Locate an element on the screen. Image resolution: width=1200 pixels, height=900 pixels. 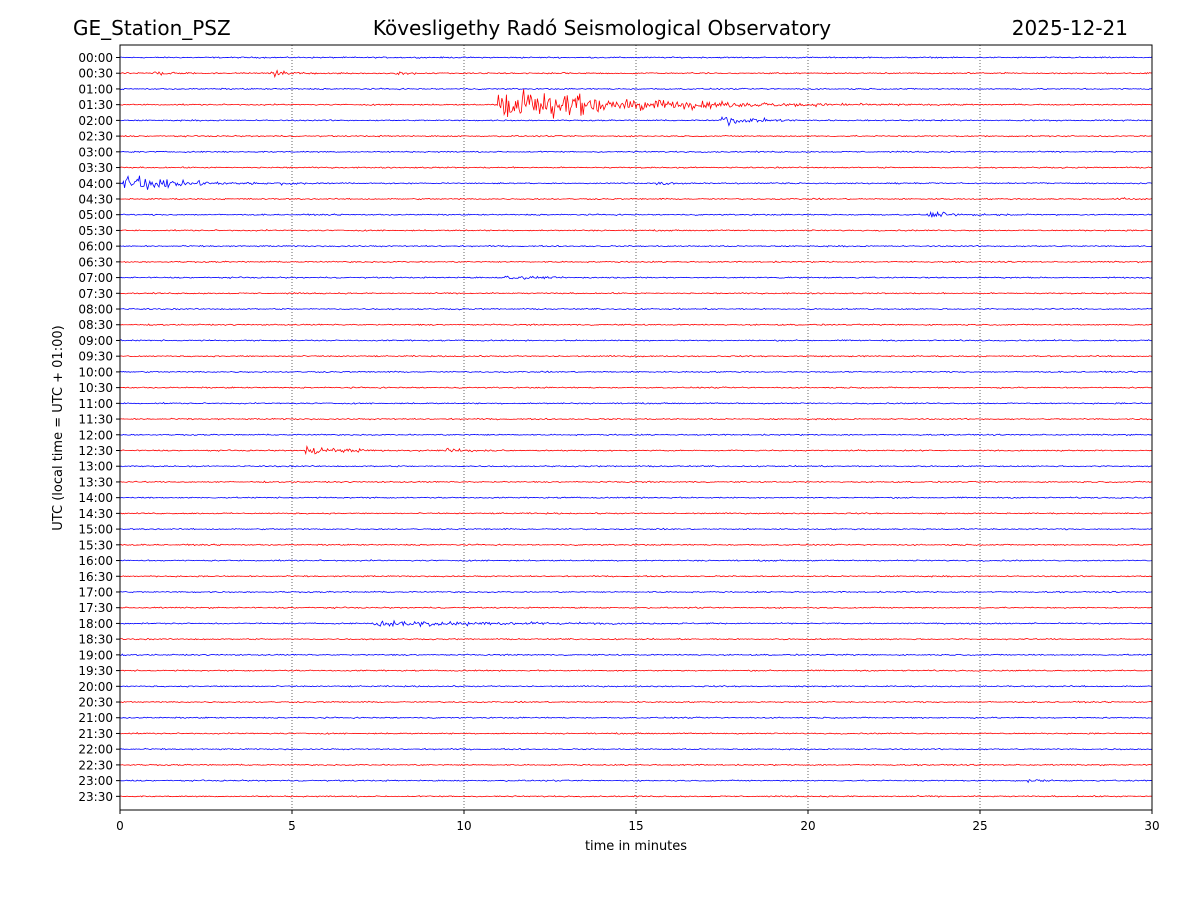
xtick-label-30: 30 is located at coordinates (1151, 826).